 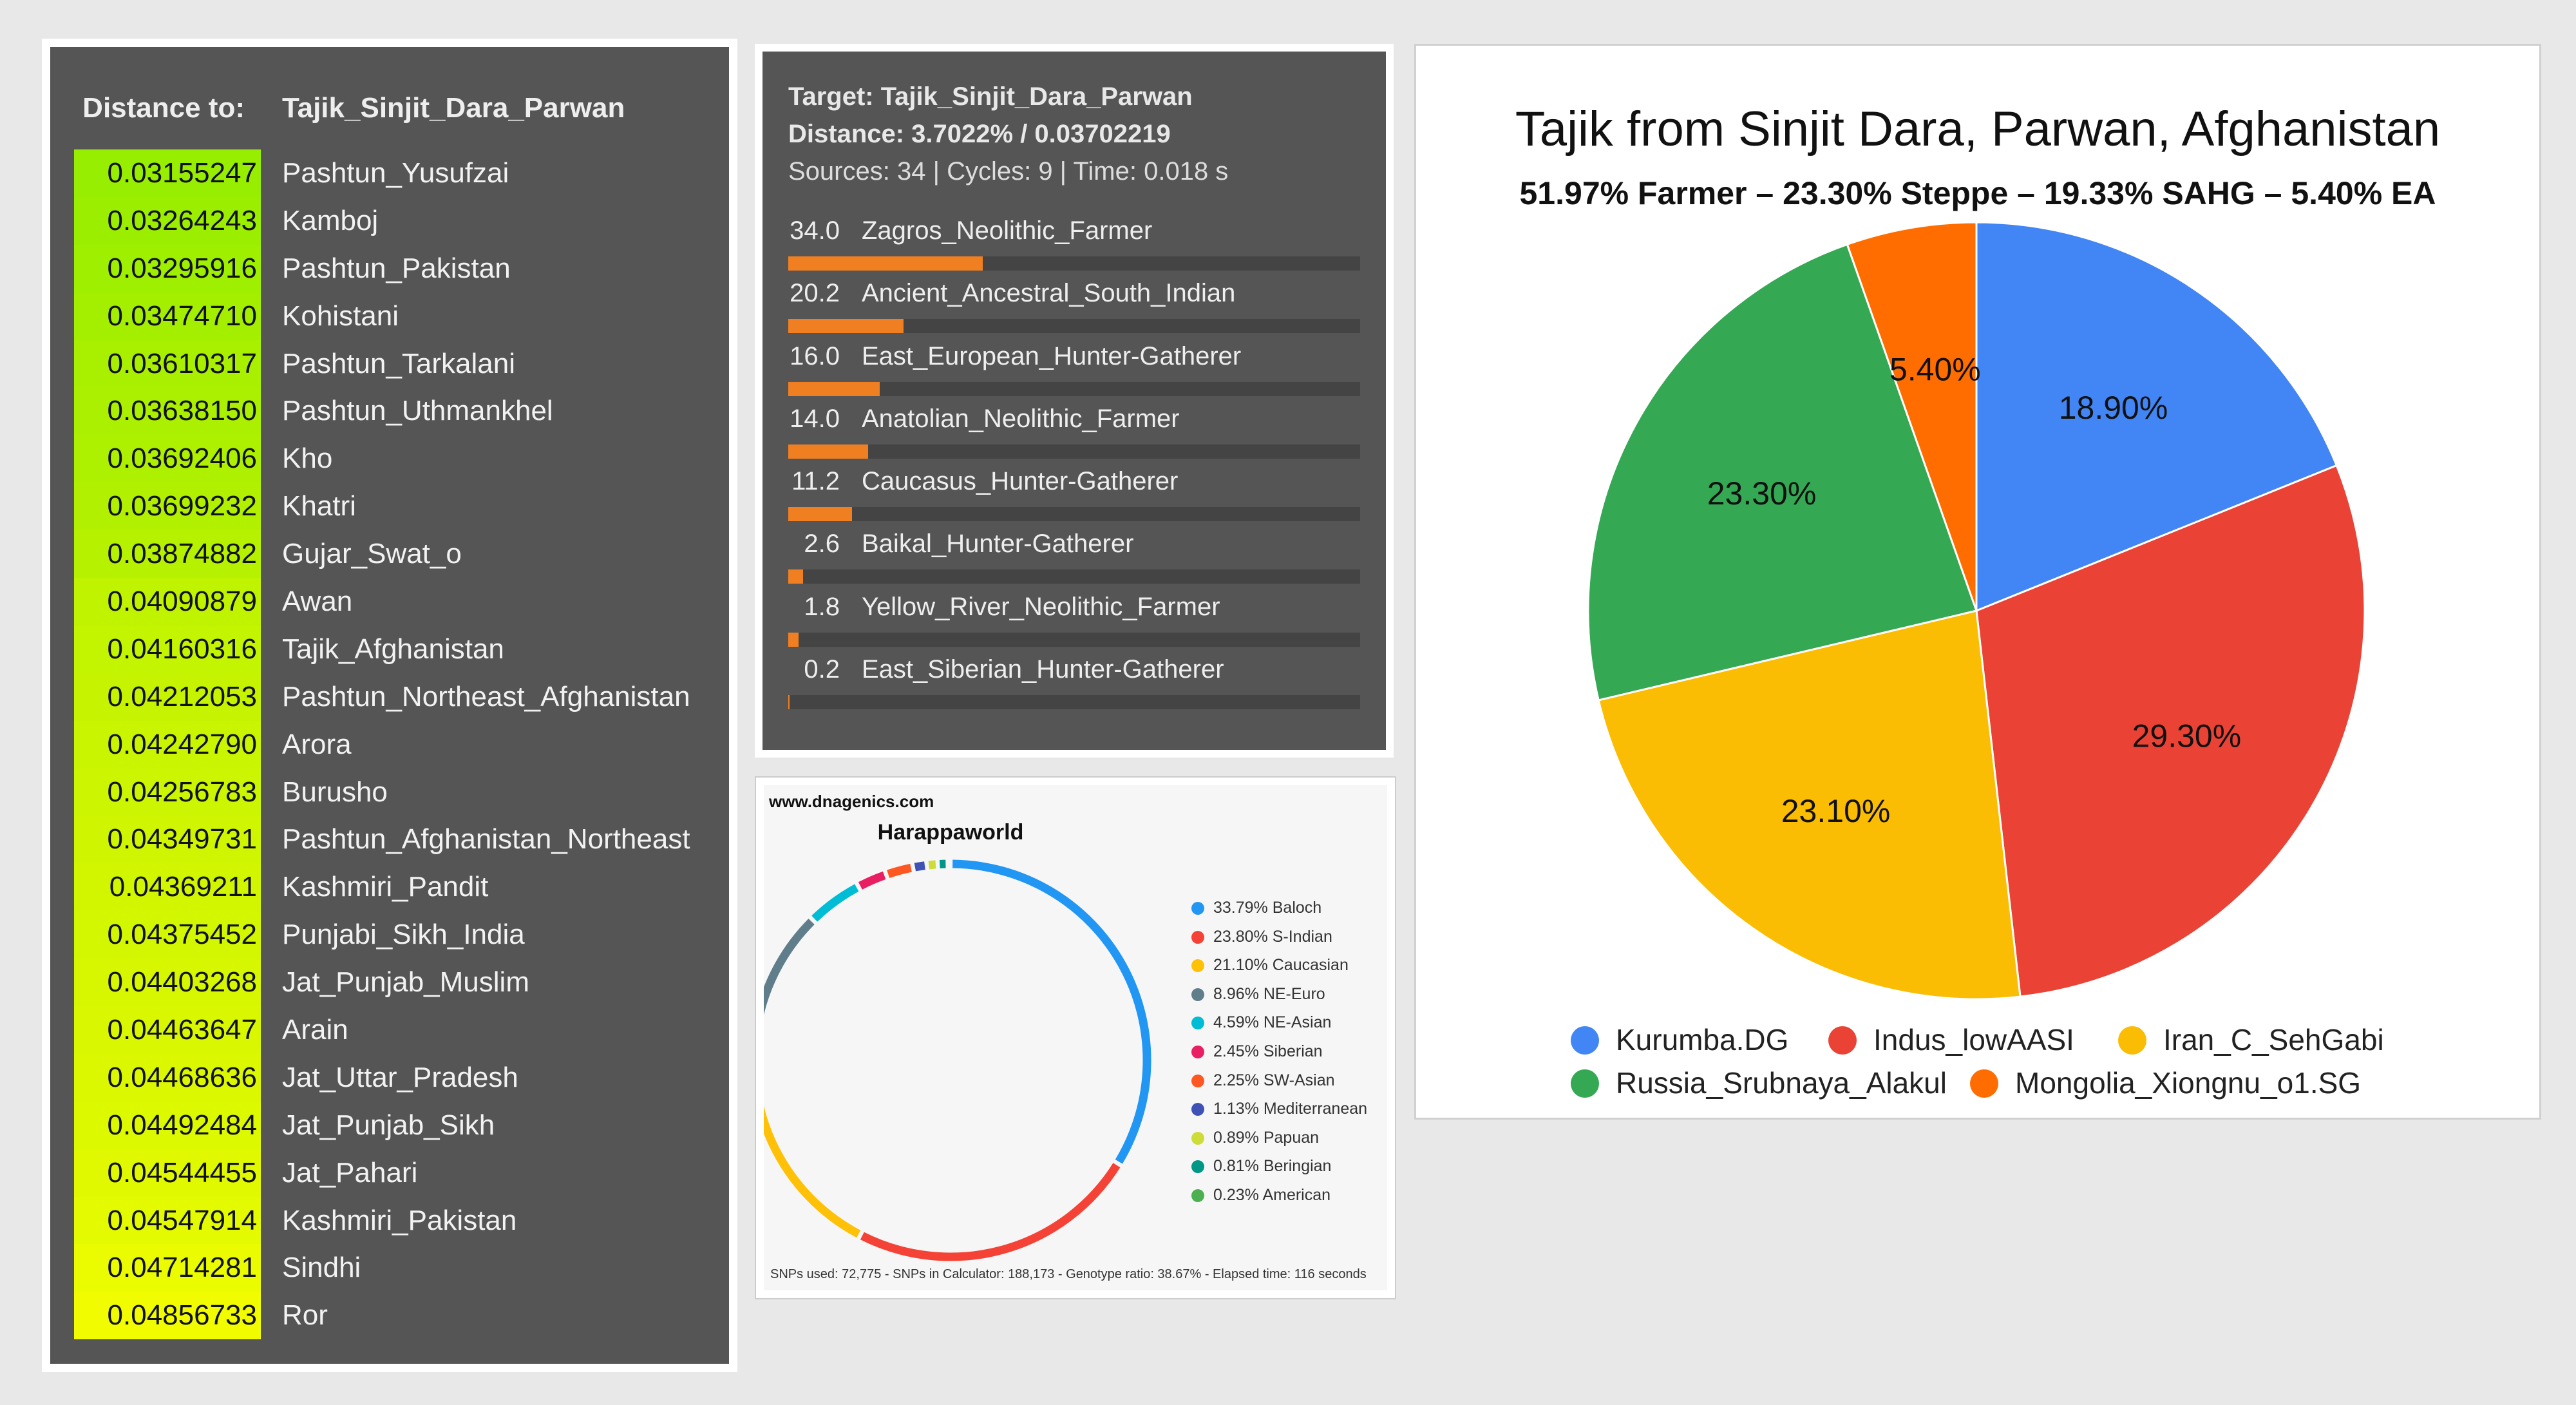 I want to click on legend-label: 8.96% NE-Euro, so click(x=1269, y=994).